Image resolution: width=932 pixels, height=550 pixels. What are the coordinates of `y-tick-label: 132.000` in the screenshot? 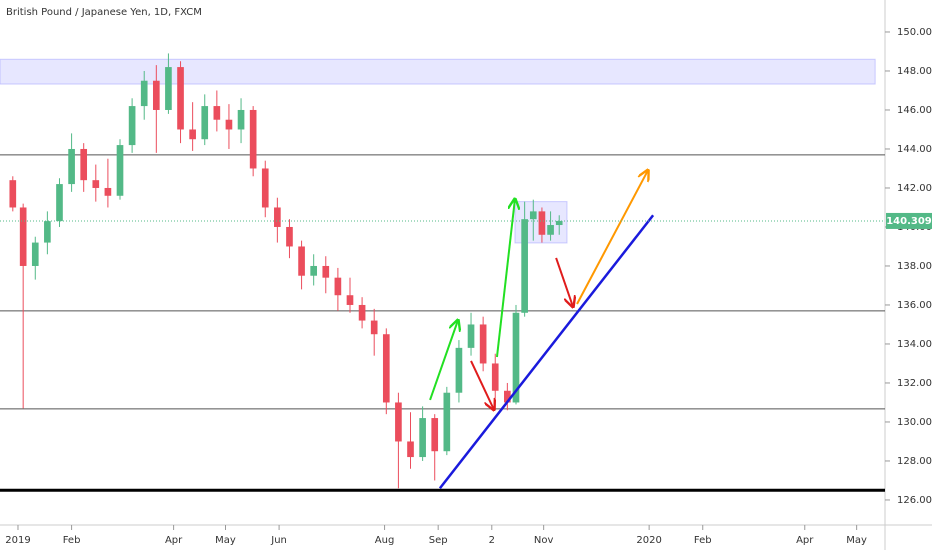 It's located at (914, 383).